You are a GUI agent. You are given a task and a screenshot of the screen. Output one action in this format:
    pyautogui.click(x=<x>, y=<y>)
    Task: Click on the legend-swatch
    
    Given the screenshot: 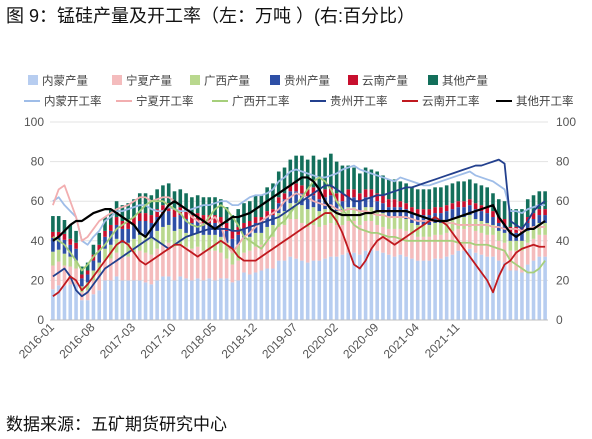 What is the action you would take?
    pyautogui.click(x=195, y=80)
    